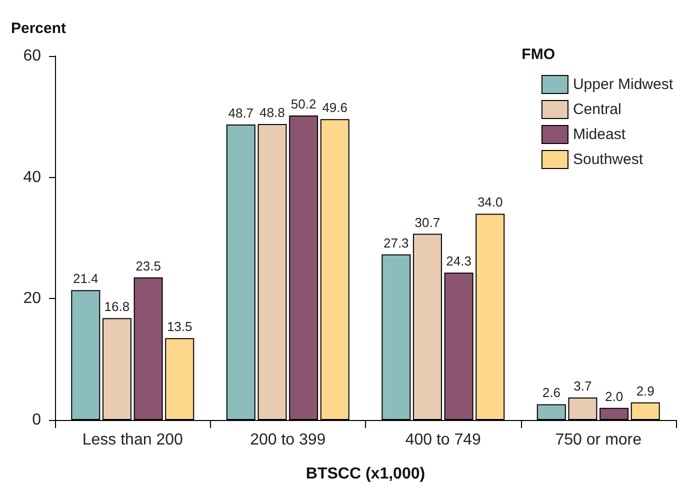 Image resolution: width=696 pixels, height=496 pixels. Describe the element at coordinates (132, 440) in the screenshot. I see `x-tick-label: Less than 200` at that location.